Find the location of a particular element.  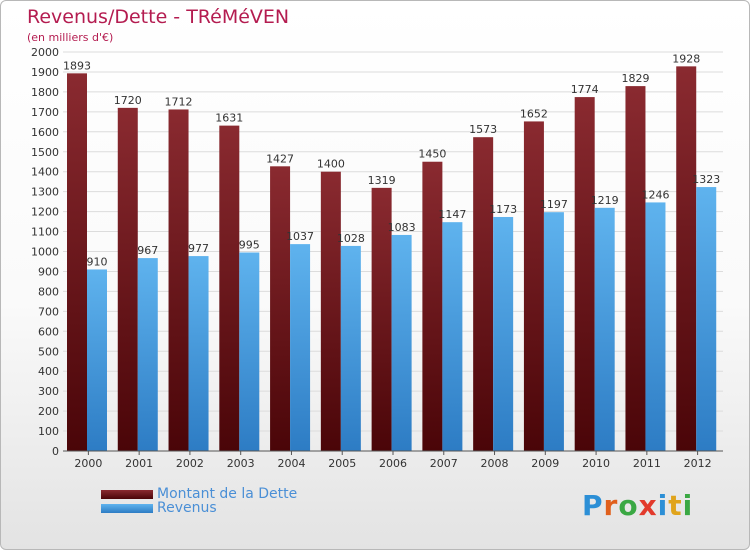

value-label: 1246 is located at coordinates (655, 194).